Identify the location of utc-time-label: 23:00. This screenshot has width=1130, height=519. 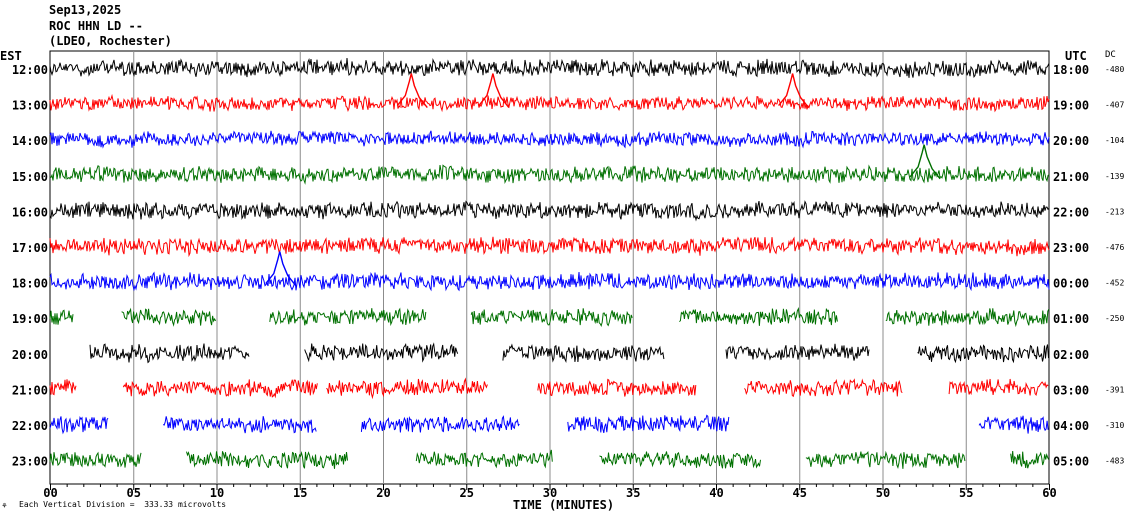
(1071, 248).